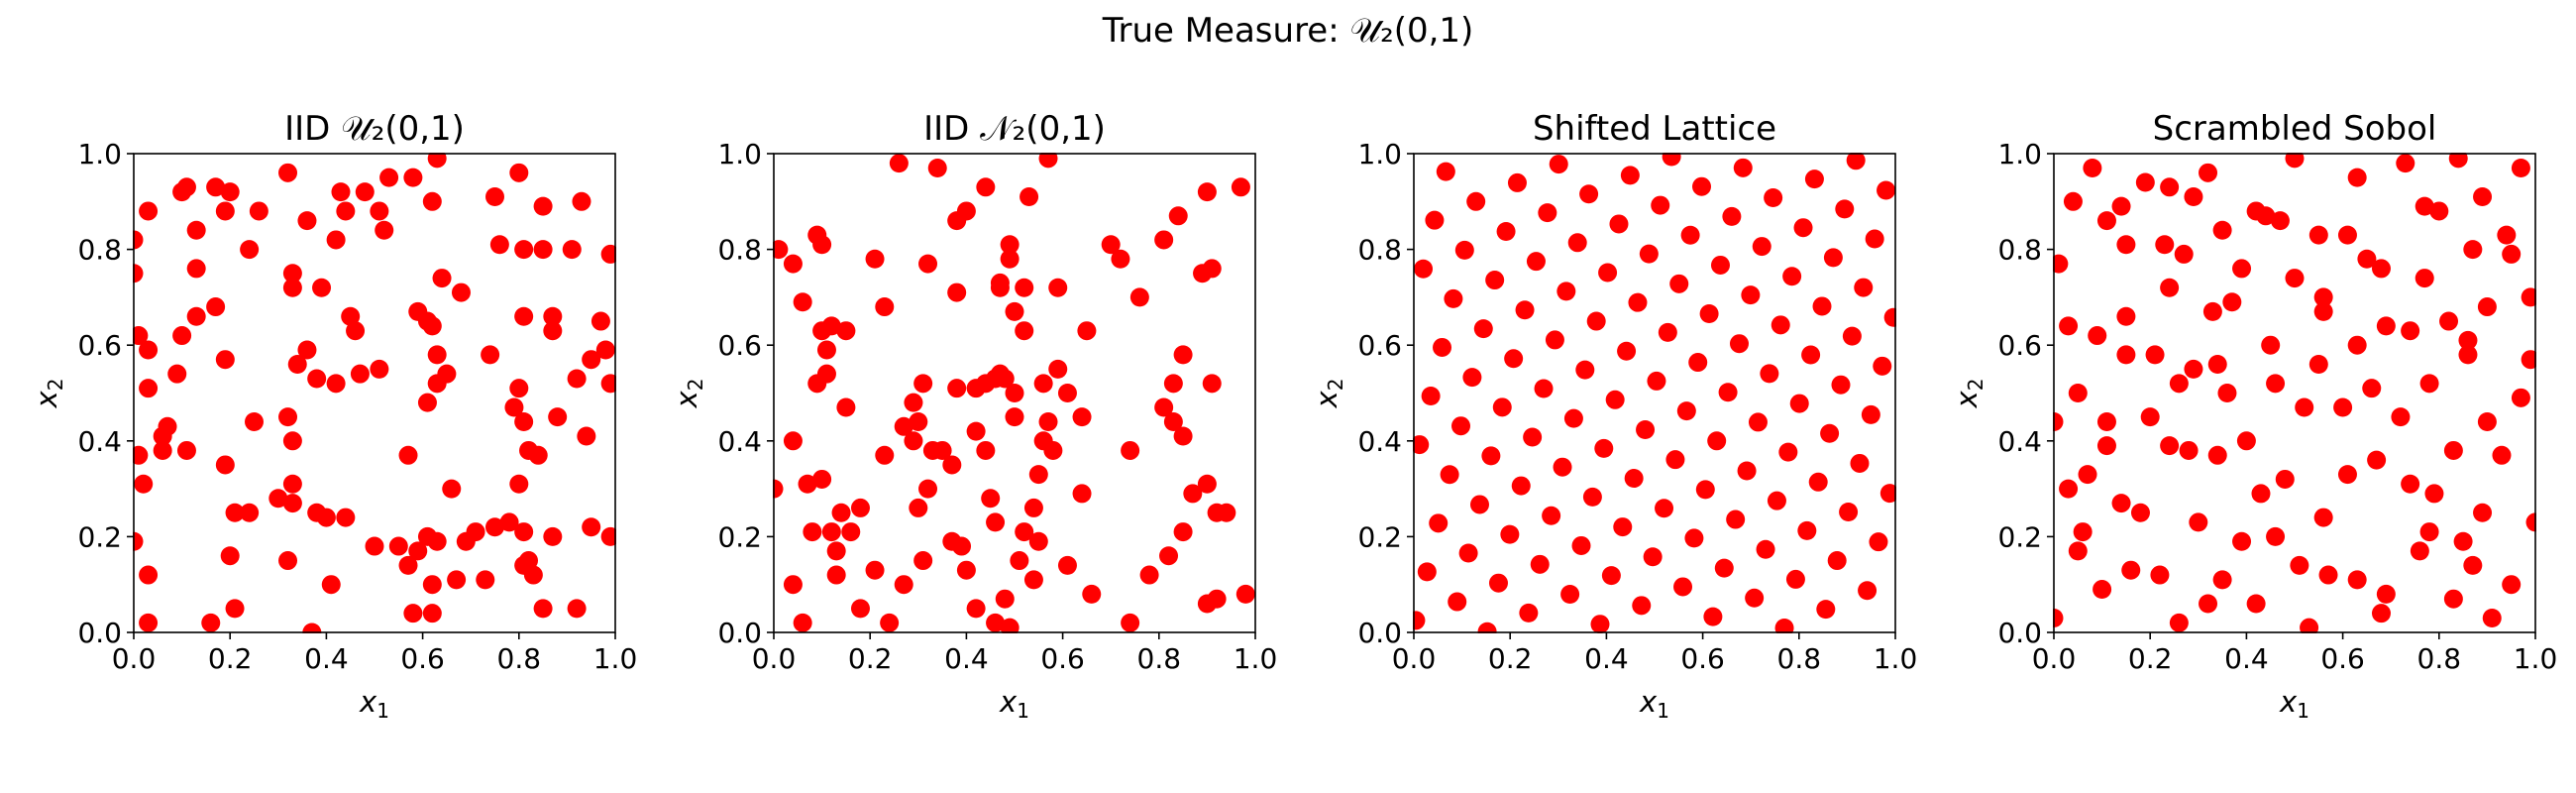 This screenshot has width=2576, height=793. I want to click on y-tick-label: 1.0, so click(740, 154).